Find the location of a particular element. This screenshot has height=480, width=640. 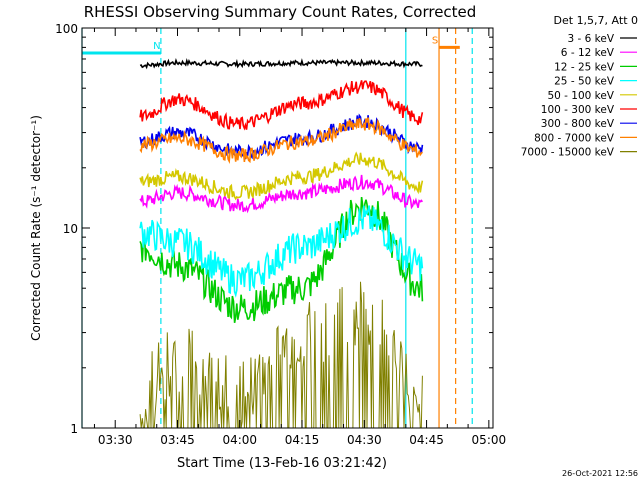

y-tick-label: 100 is located at coordinates (66, 29).